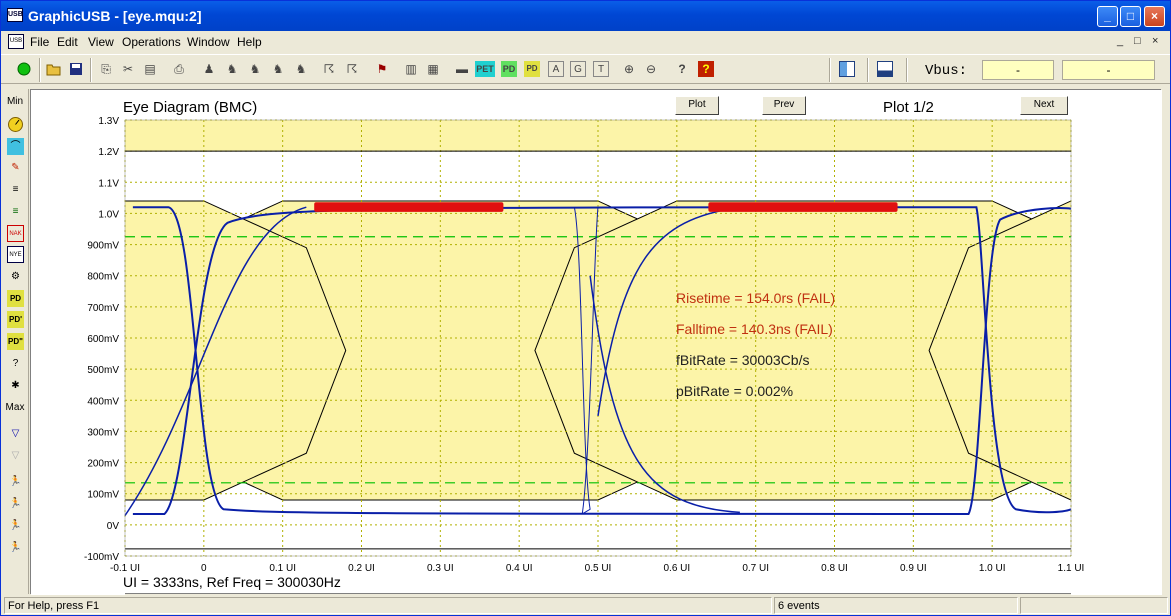 This screenshot has width=1171, height=616. Describe the element at coordinates (1155, 41) in the screenshot. I see `mdi-close-button: ×` at that location.